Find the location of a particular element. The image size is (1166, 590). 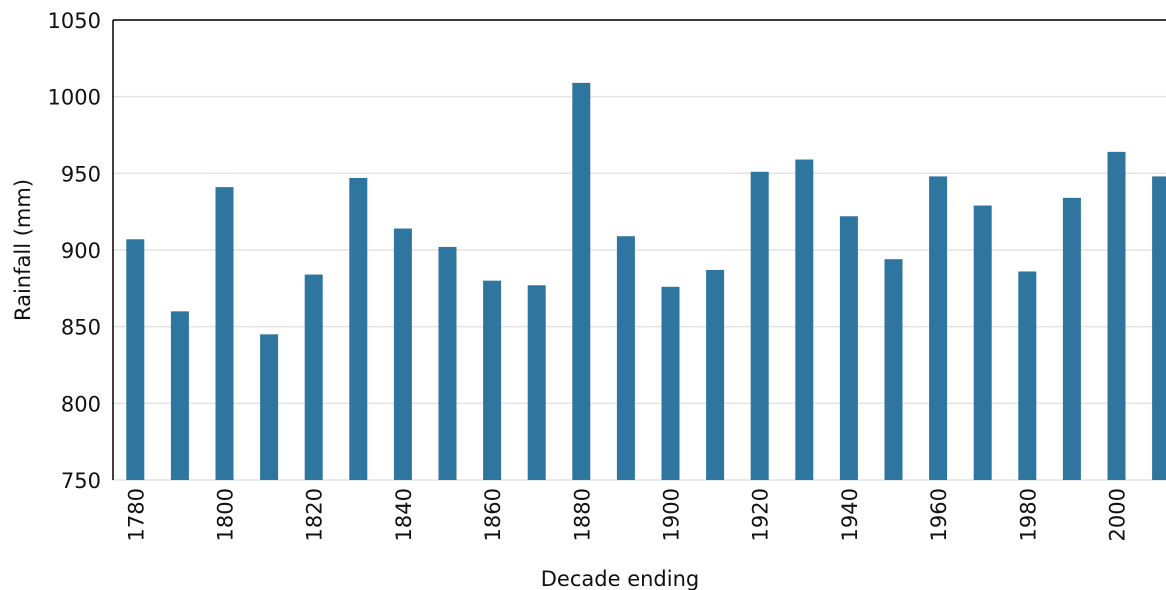

x-tick-label: 2000 is located at coordinates (1118, 514).